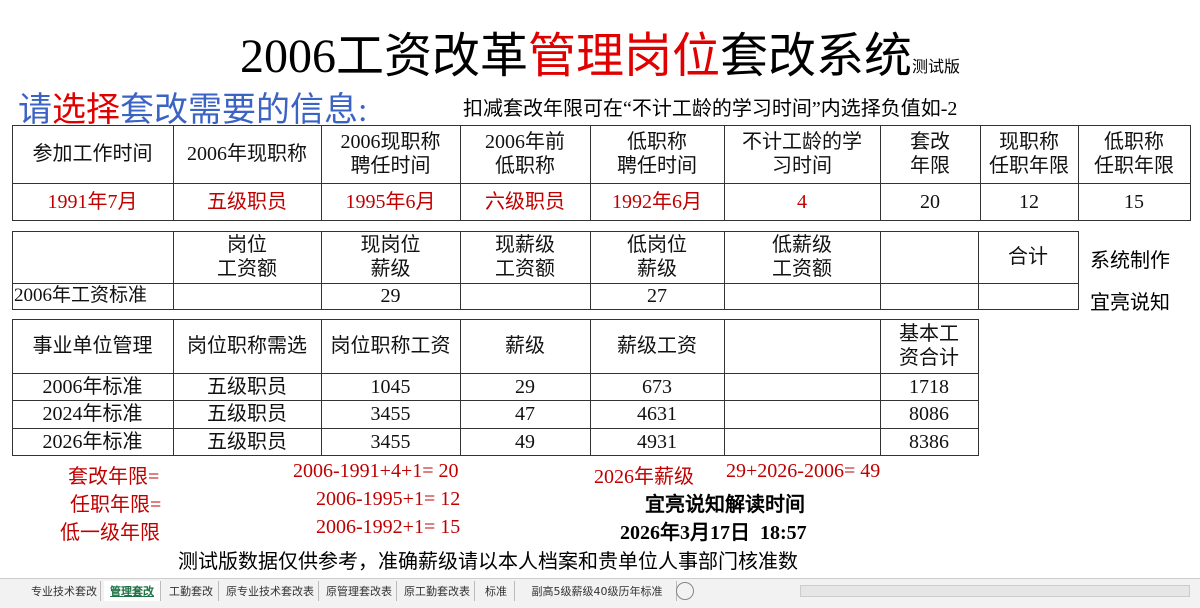  Describe the element at coordinates (657, 202) in the screenshot. I see `data-cell: 1992年6月` at that location.